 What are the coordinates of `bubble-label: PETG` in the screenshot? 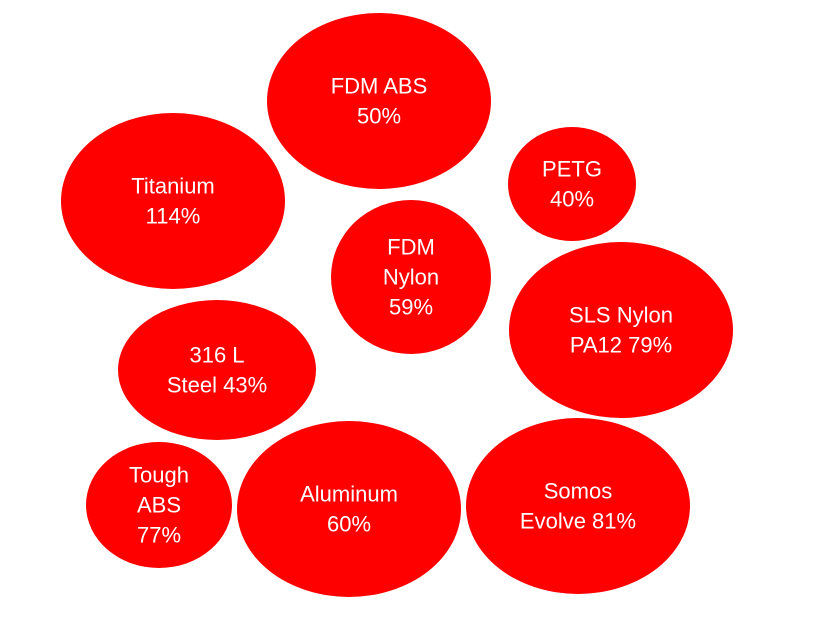 It's located at (572, 169).